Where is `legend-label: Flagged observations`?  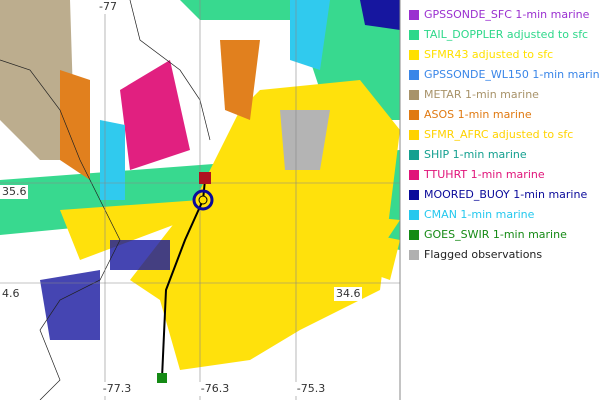
legend-label: Flagged observations is located at coordinates (483, 254).